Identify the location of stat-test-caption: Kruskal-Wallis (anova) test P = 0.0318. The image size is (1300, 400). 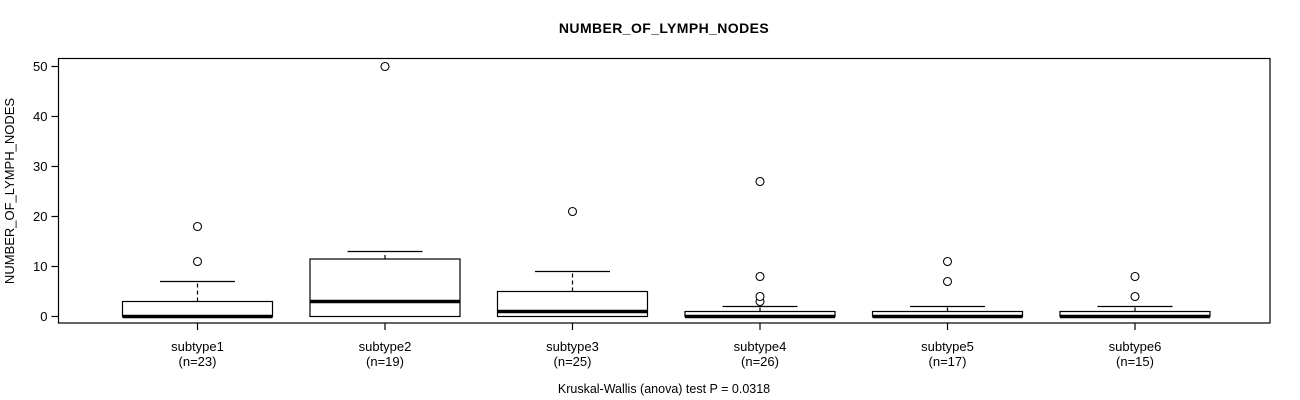
(664, 389).